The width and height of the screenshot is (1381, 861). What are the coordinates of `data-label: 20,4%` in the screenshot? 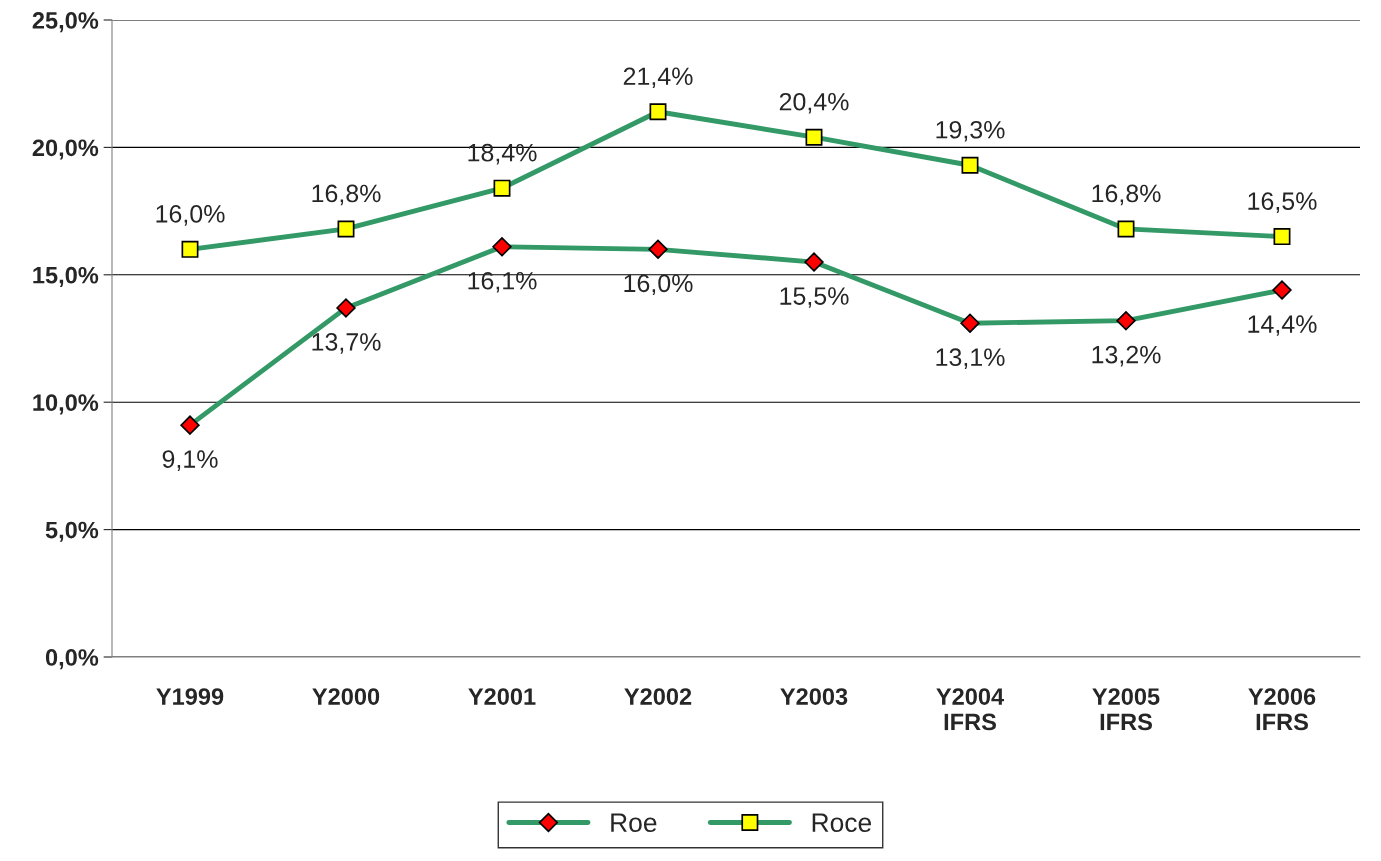 It's located at (814, 103).